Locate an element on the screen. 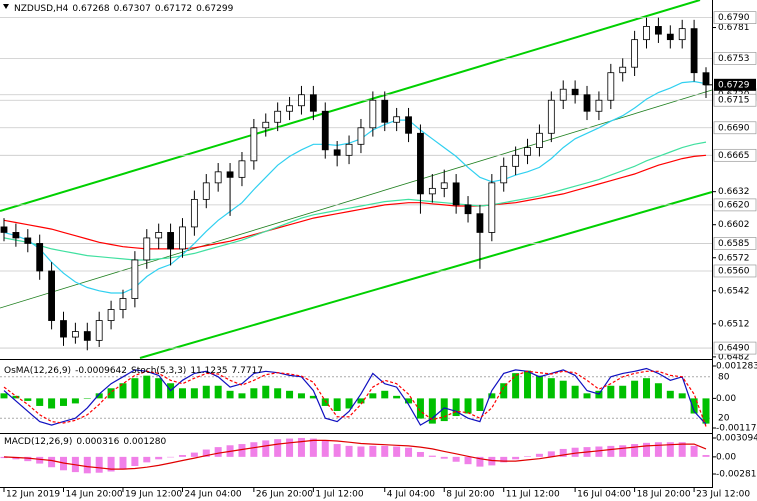  x-tick-label: 26 Jun 20:00 is located at coordinates (284, 495).